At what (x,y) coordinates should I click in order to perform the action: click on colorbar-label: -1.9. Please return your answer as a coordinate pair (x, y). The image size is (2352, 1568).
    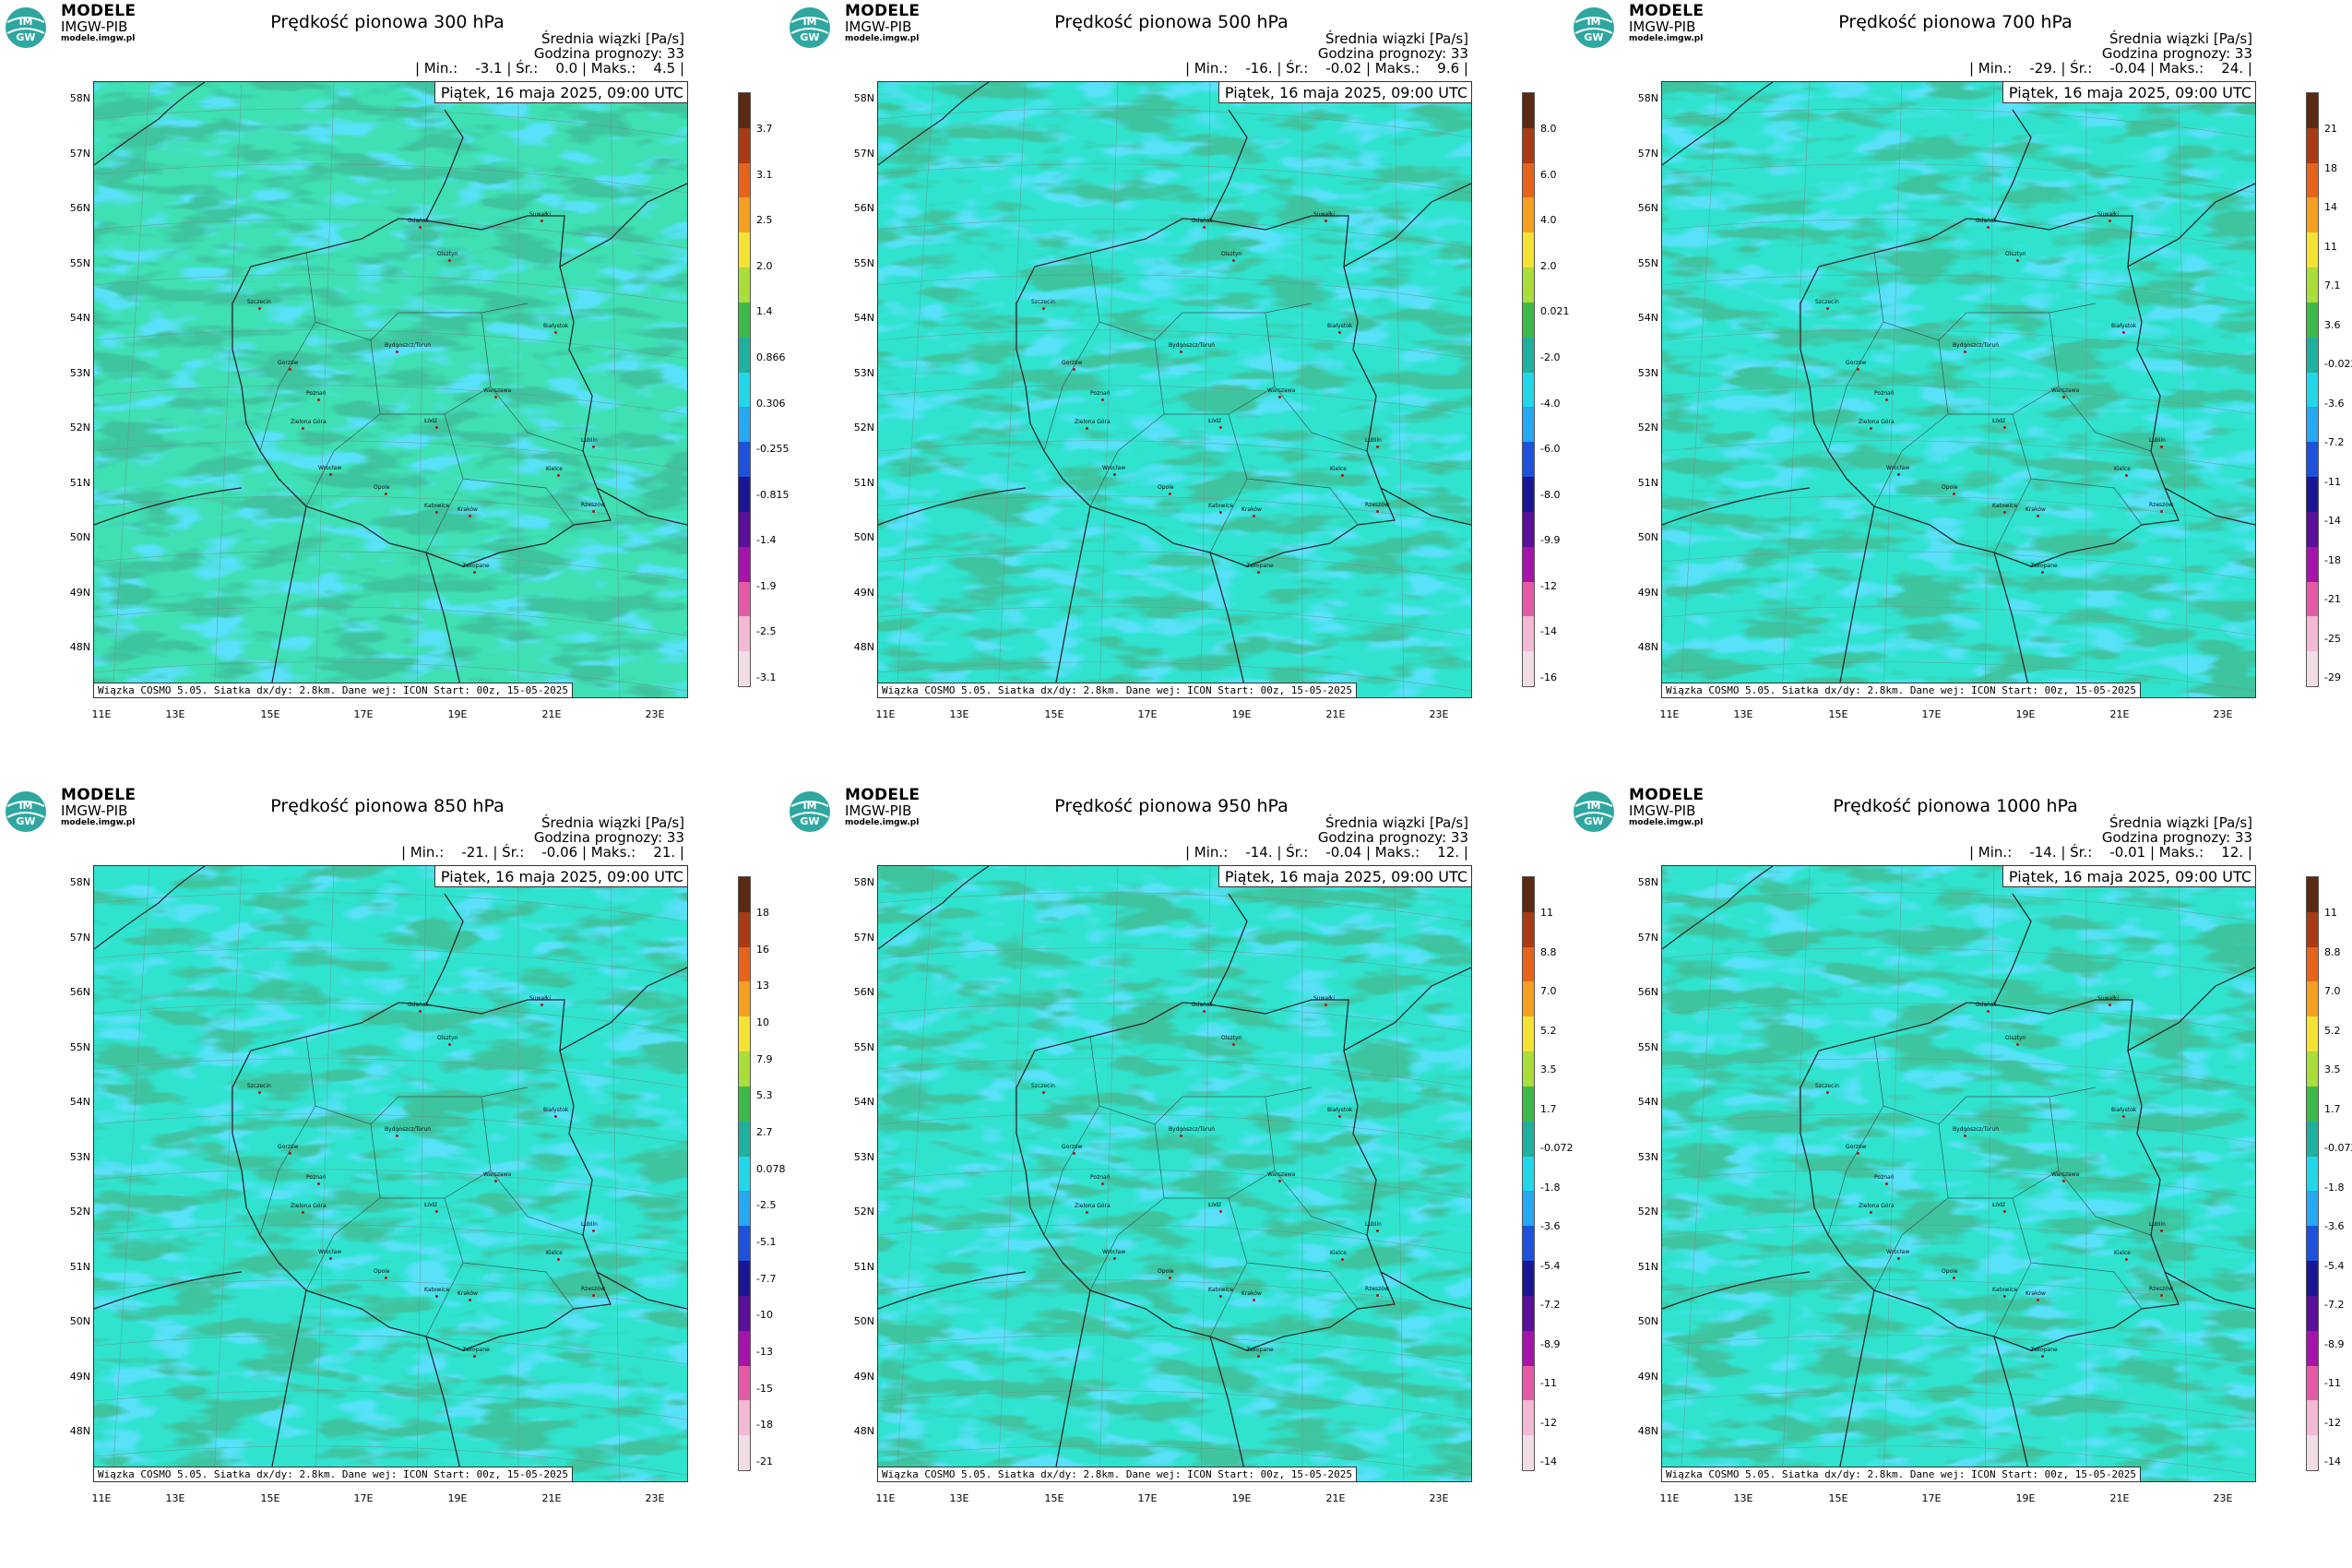
    Looking at the image, I should click on (766, 586).